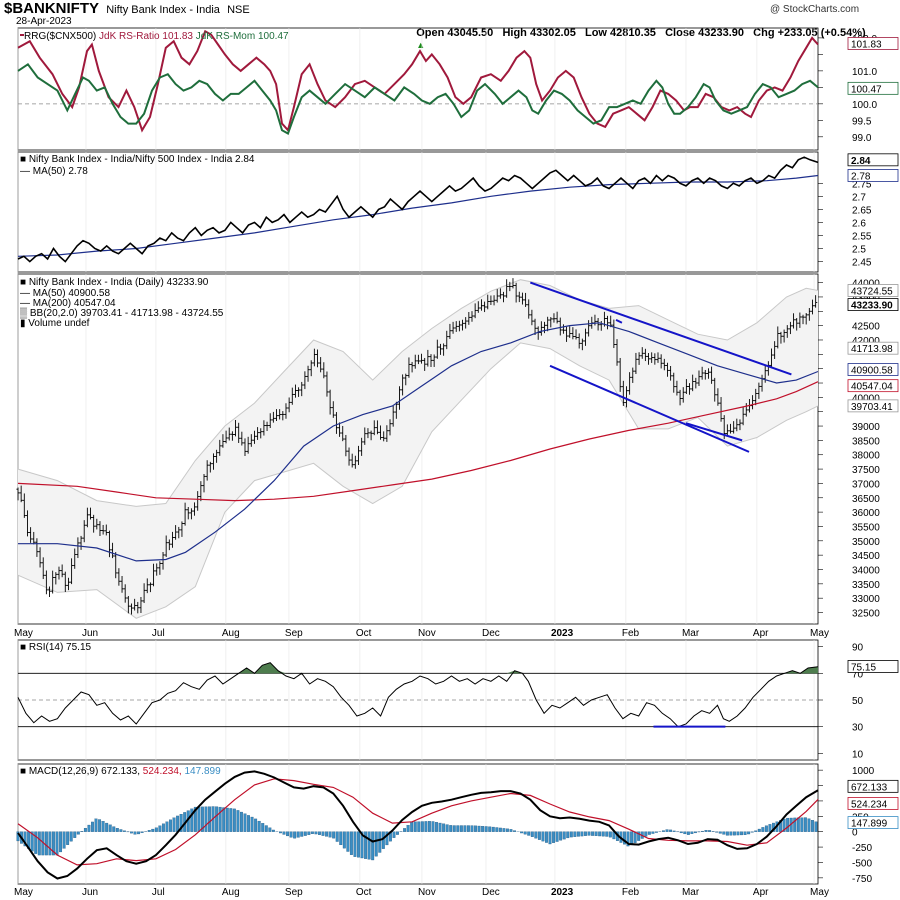 The width and height of the screenshot is (900, 900). What do you see at coordinates (163, 10) in the screenshot?
I see `index-name: Nifty Bank Index - India` at bounding box center [163, 10].